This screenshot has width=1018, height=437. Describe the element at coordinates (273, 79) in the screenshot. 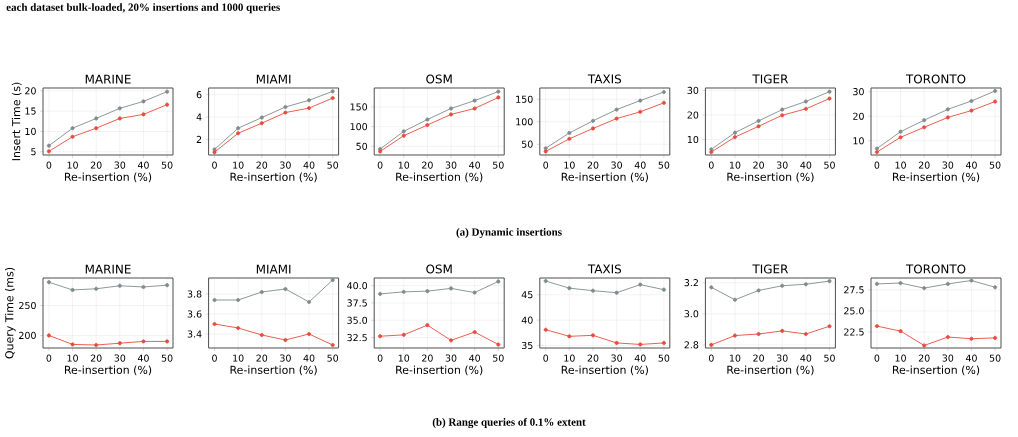

I see `chart-title: MIAMI` at that location.